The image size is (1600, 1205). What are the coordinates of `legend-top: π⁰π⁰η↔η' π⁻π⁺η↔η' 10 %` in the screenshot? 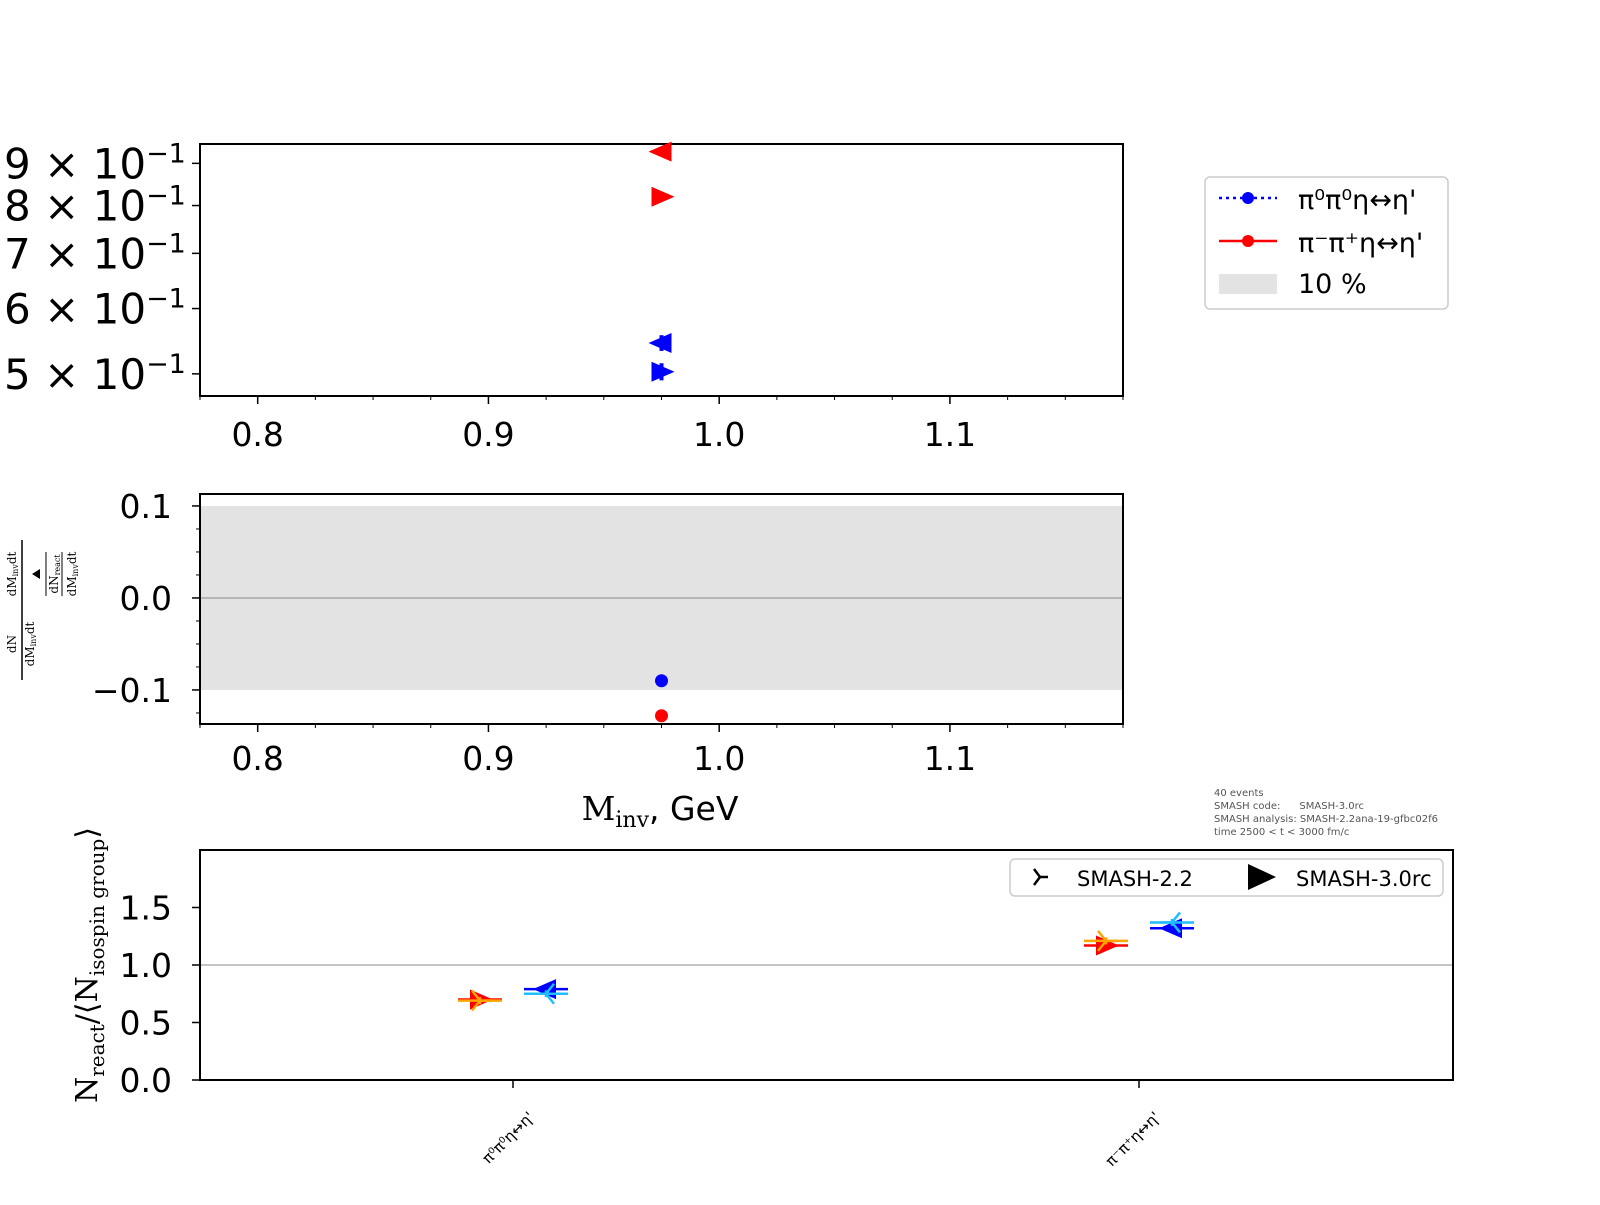 It's located at (1326, 243).